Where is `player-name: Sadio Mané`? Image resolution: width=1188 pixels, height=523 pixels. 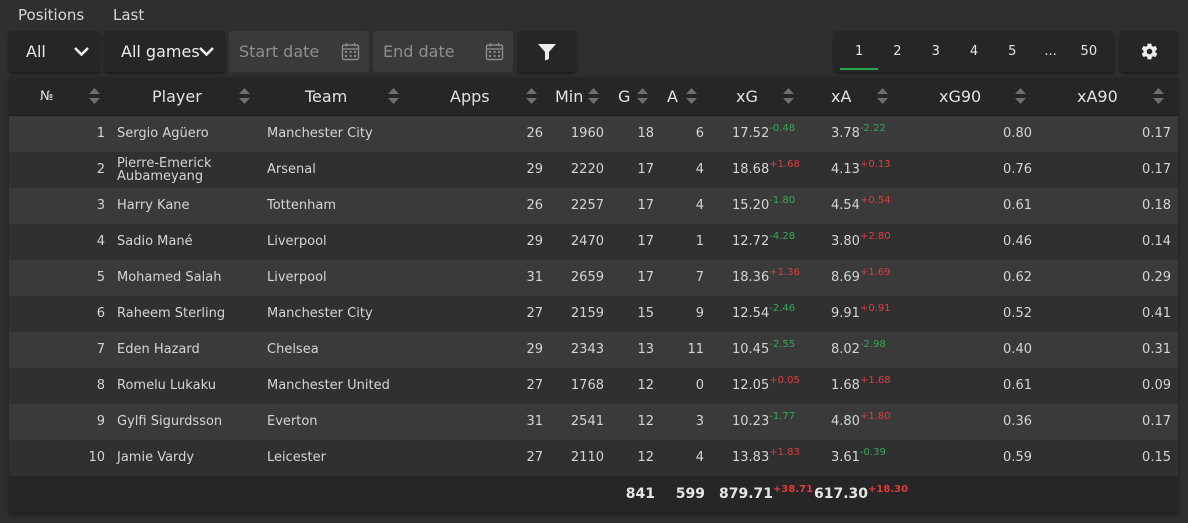
player-name: Sadio Mané is located at coordinates (155, 241).